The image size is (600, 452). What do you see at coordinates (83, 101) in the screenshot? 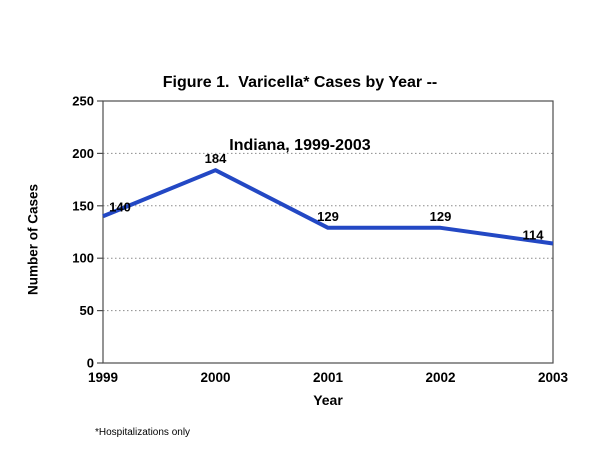
I see `y-tick-label: 250` at bounding box center [83, 101].